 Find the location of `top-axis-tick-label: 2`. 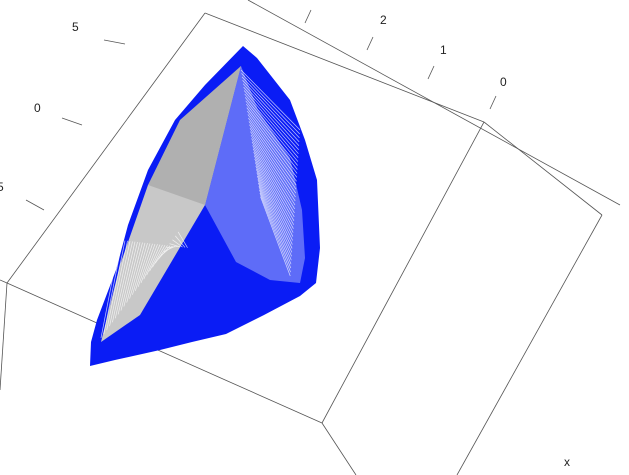

top-axis-tick-label: 2 is located at coordinates (383, 20).